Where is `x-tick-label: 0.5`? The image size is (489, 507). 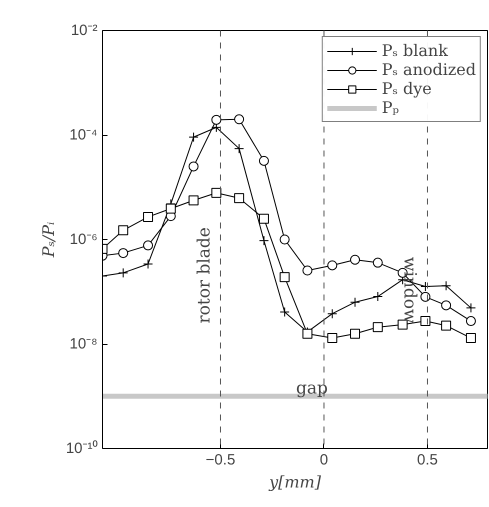 x-tick-label: 0.5 is located at coordinates (427, 460).